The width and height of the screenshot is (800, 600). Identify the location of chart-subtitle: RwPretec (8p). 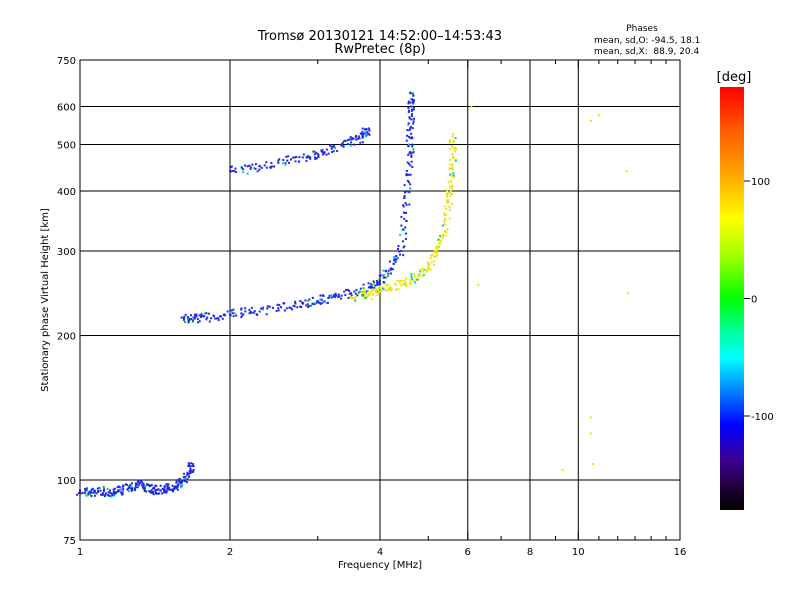
(379, 49).